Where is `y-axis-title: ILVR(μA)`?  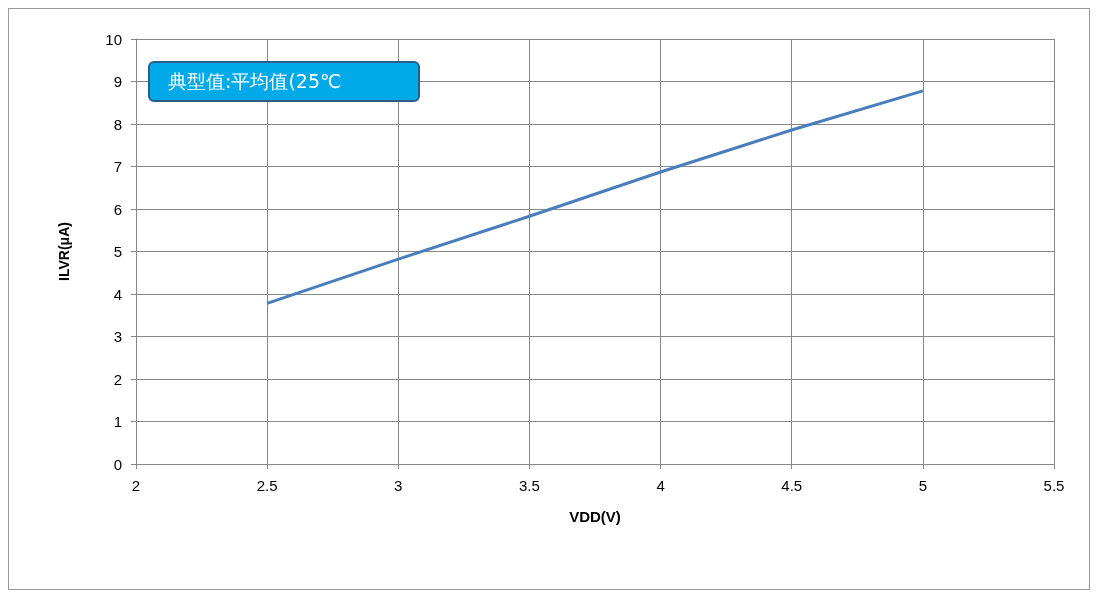 y-axis-title: ILVR(μA) is located at coordinates (64, 251).